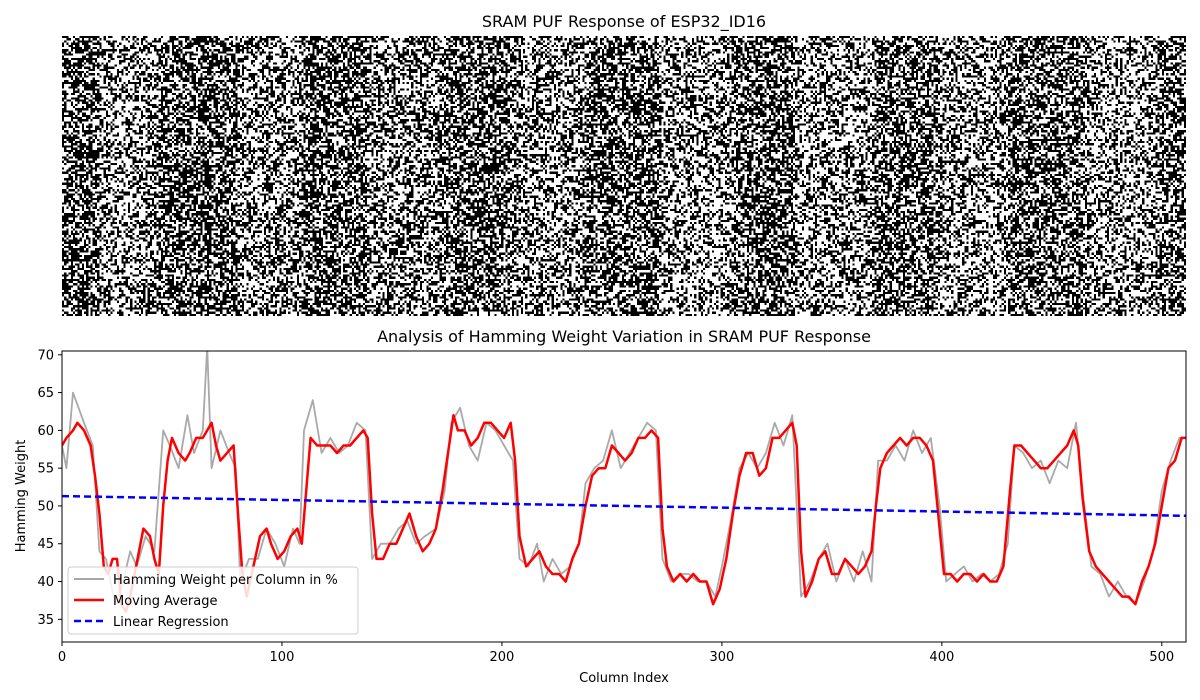  What do you see at coordinates (624, 22) in the screenshot?
I see `heatmap-title: SRAM PUF Response of ESP32_ID16` at bounding box center [624, 22].